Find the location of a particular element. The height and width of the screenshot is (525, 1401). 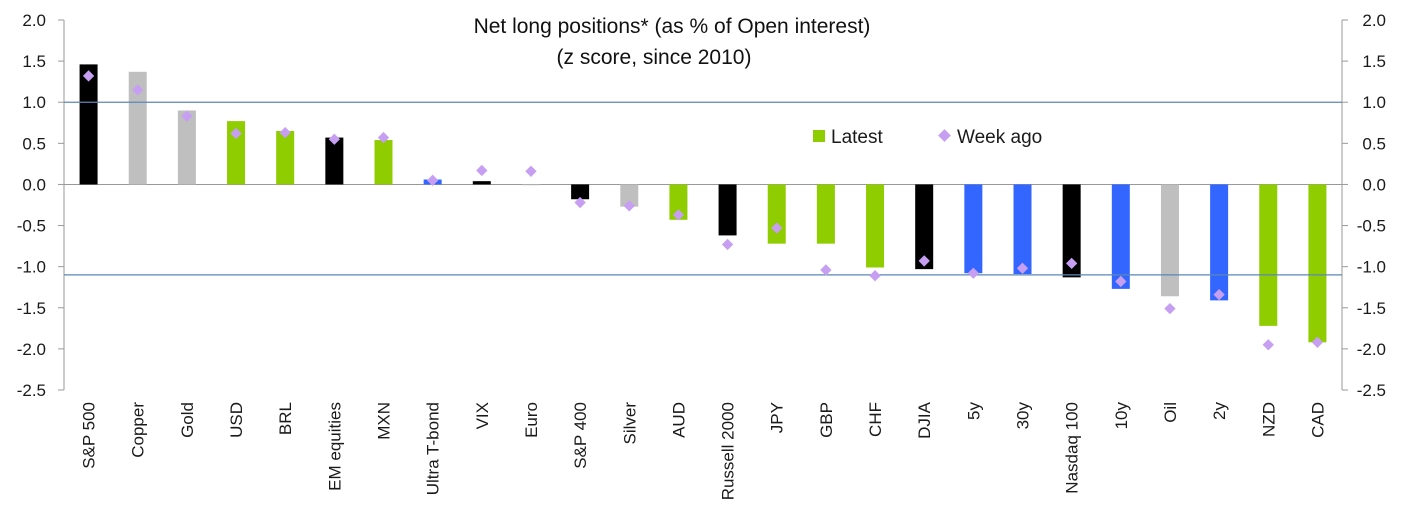

category-label: VIX is located at coordinates (482, 415).